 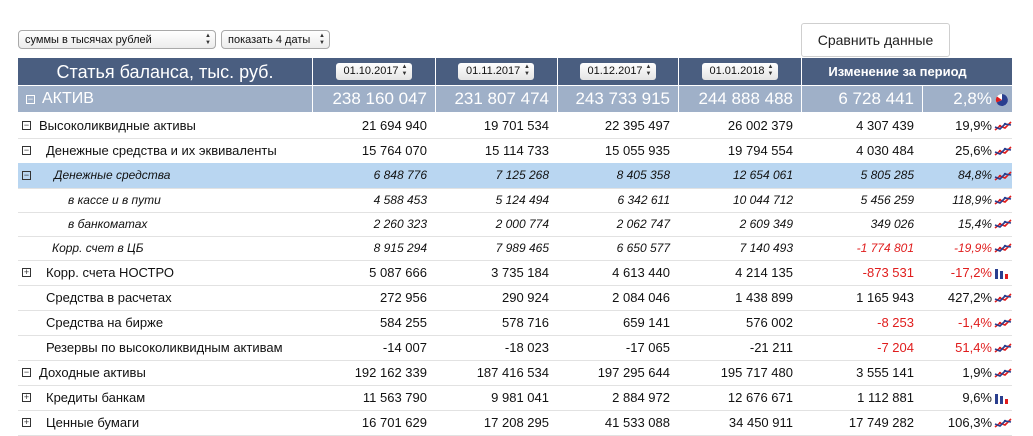 I want to click on value-cell: 197 295 644, so click(x=633, y=372).